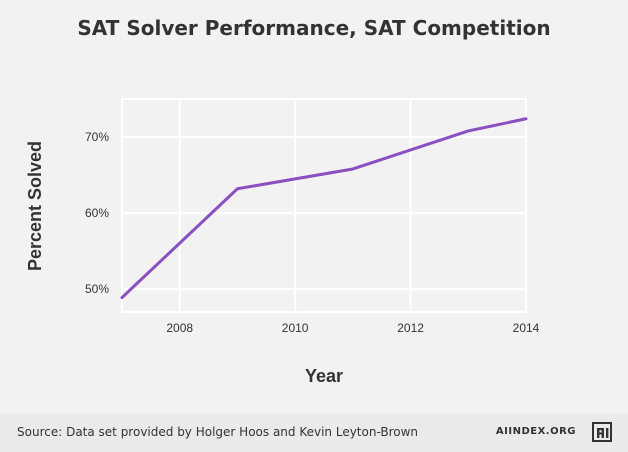  What do you see at coordinates (35, 206) in the screenshot?
I see `y-axis-label: Percent Solved` at bounding box center [35, 206].